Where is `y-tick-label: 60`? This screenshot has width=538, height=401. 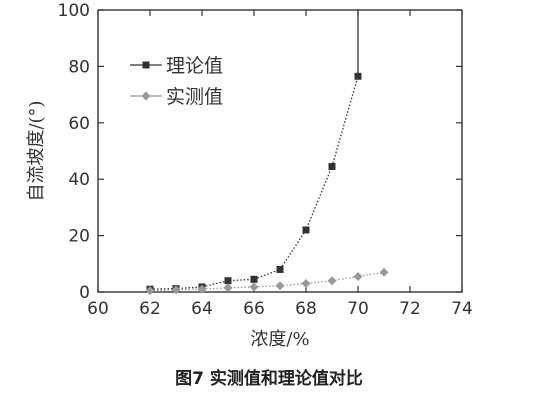 y-tick-label: 60 is located at coordinates (79, 124).